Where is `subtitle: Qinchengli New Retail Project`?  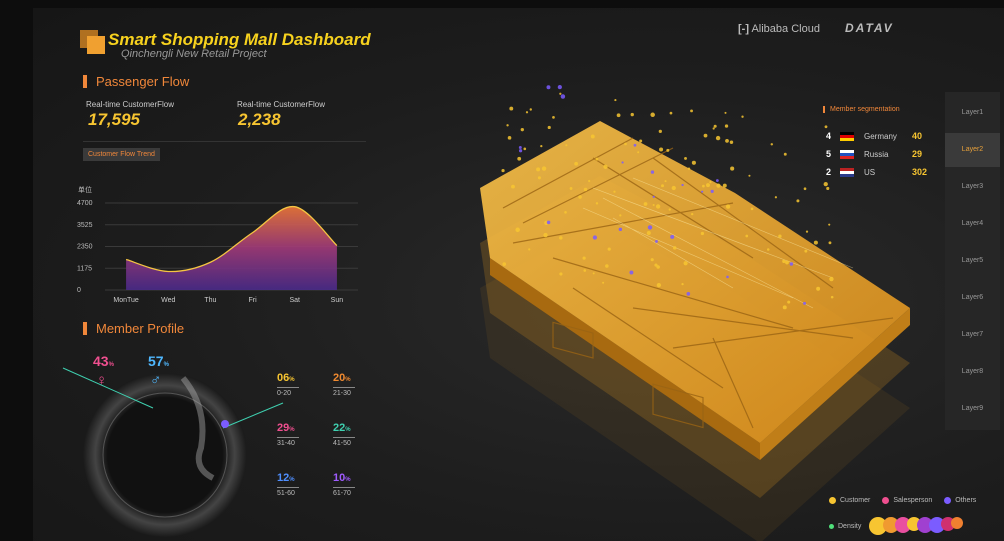
subtitle: Qinchengli New Retail Project is located at coordinates (194, 54).